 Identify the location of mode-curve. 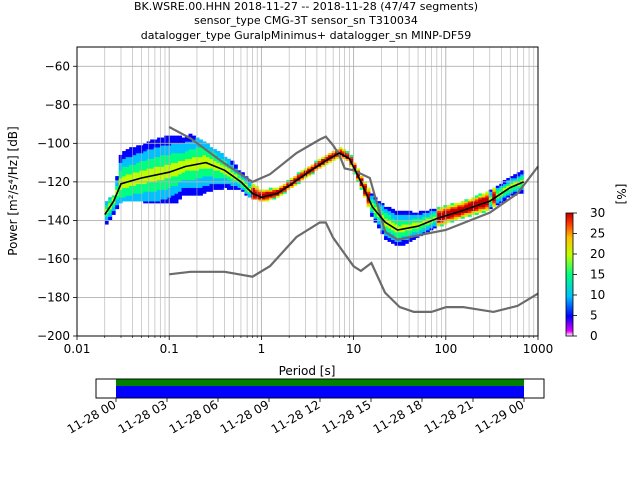
(314, 191).